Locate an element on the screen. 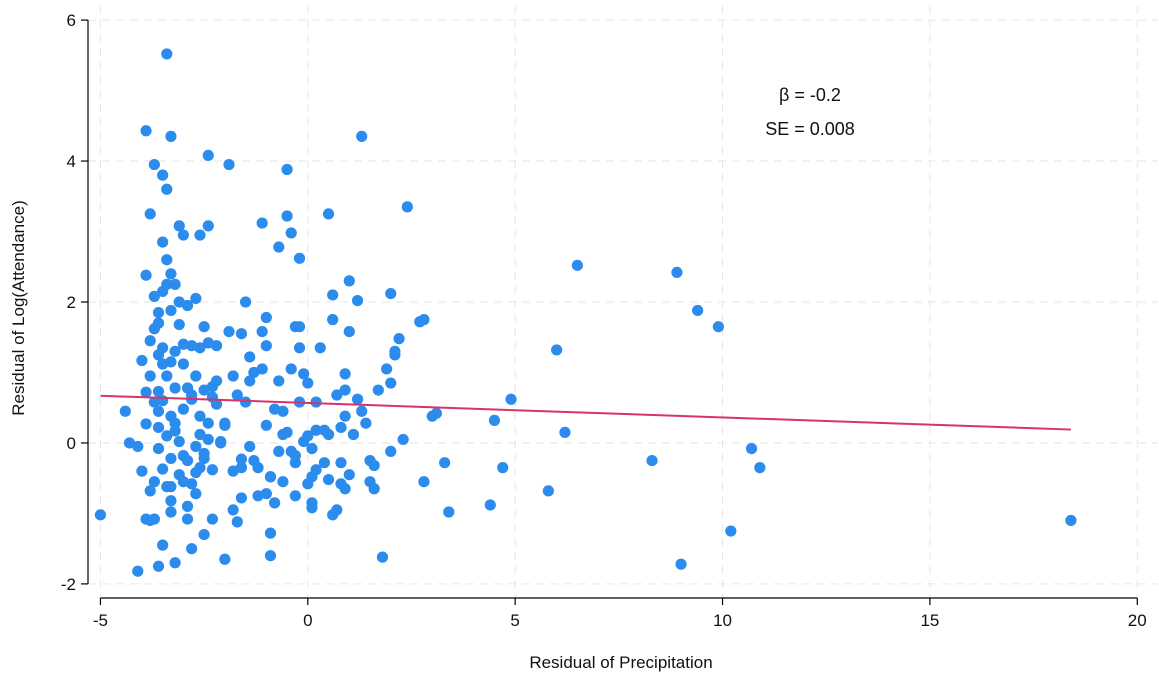 The height and width of the screenshot is (675, 1159). y-tick-label: 0 is located at coordinates (71, 443).